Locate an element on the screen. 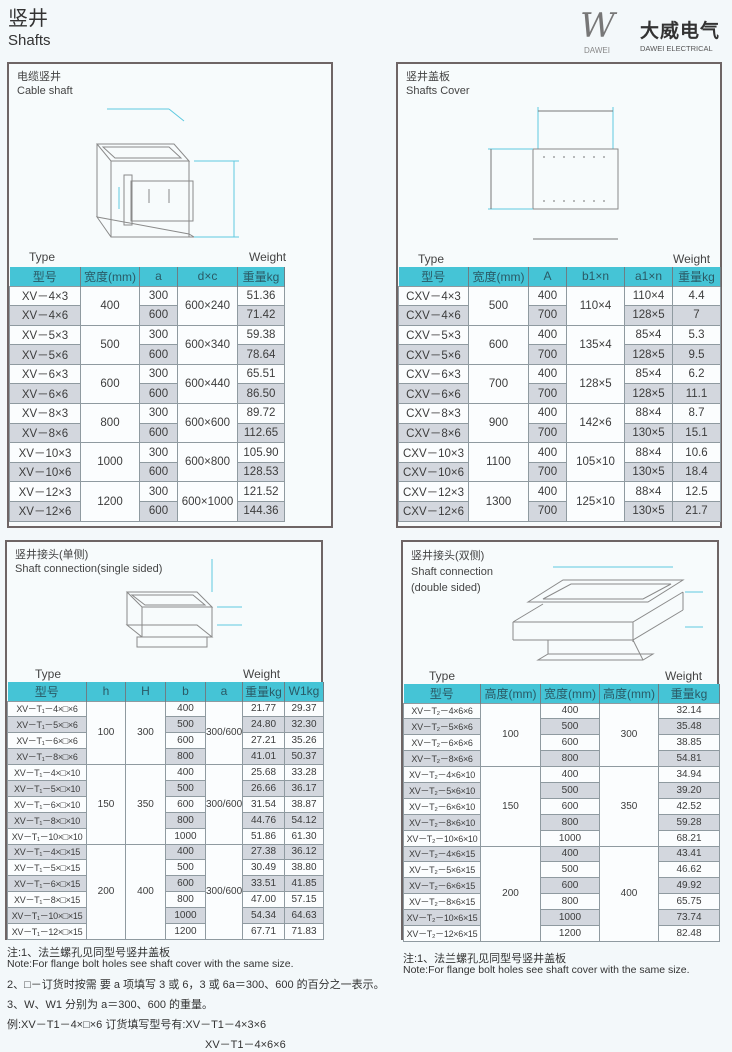  cell-w1: 29.37 is located at coordinates (304, 709).